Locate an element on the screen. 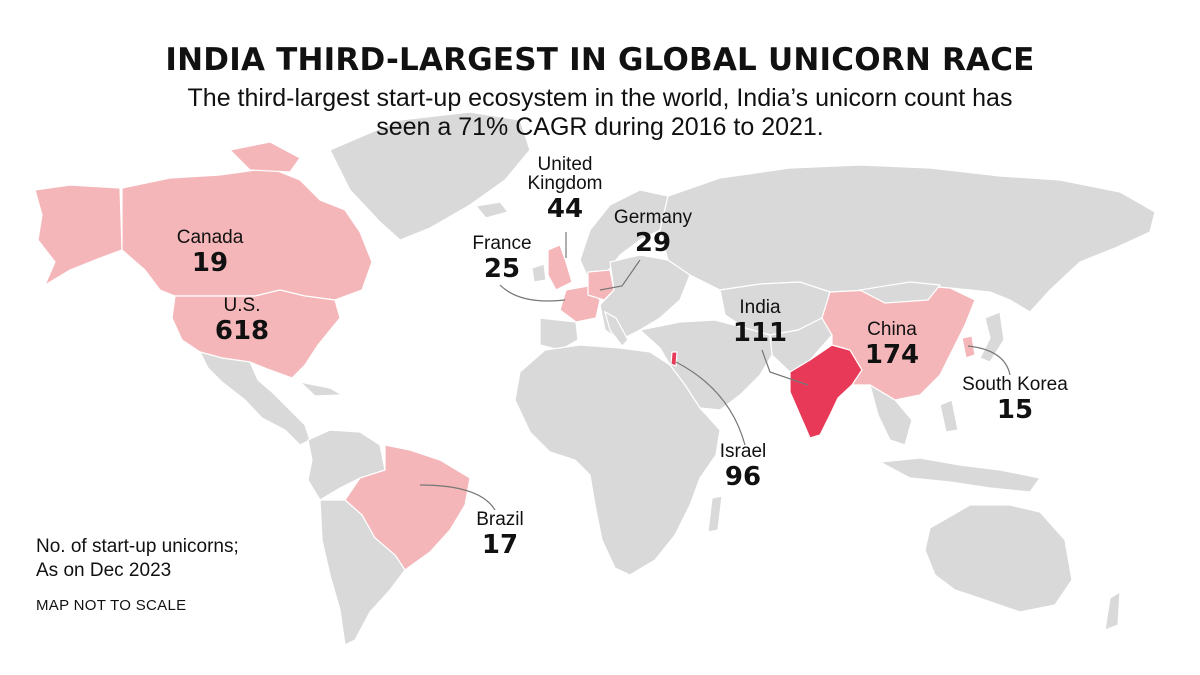  label-brazil: Brazil 17 is located at coordinates (500, 534).